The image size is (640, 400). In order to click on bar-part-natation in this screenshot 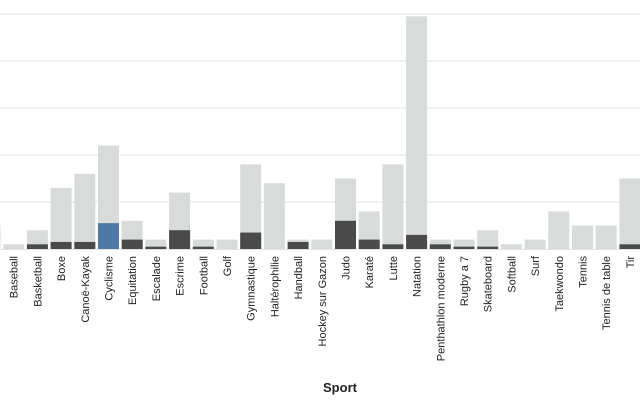, I will do `click(417, 241)`.